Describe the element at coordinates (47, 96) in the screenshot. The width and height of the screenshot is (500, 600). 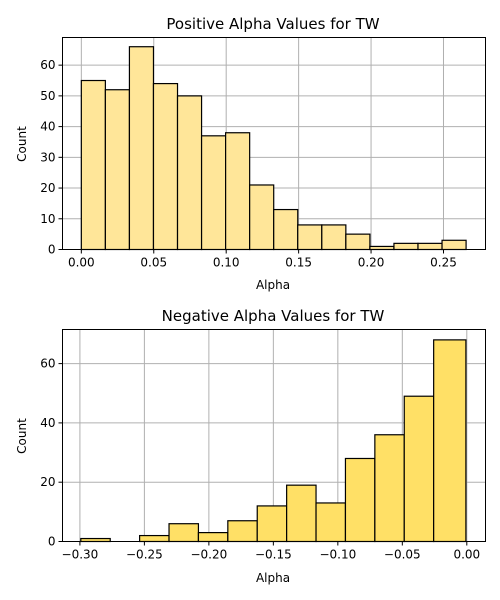
I see `y-tick-label: 50` at that location.